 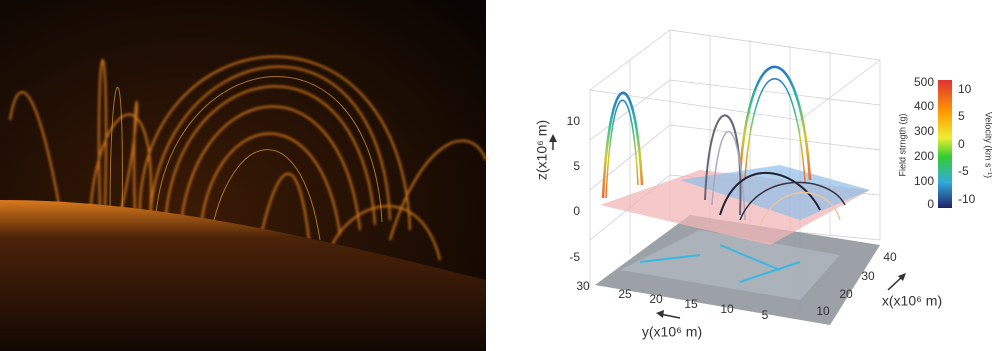 I want to click on field-tick-label: 200, so click(x=924, y=156).